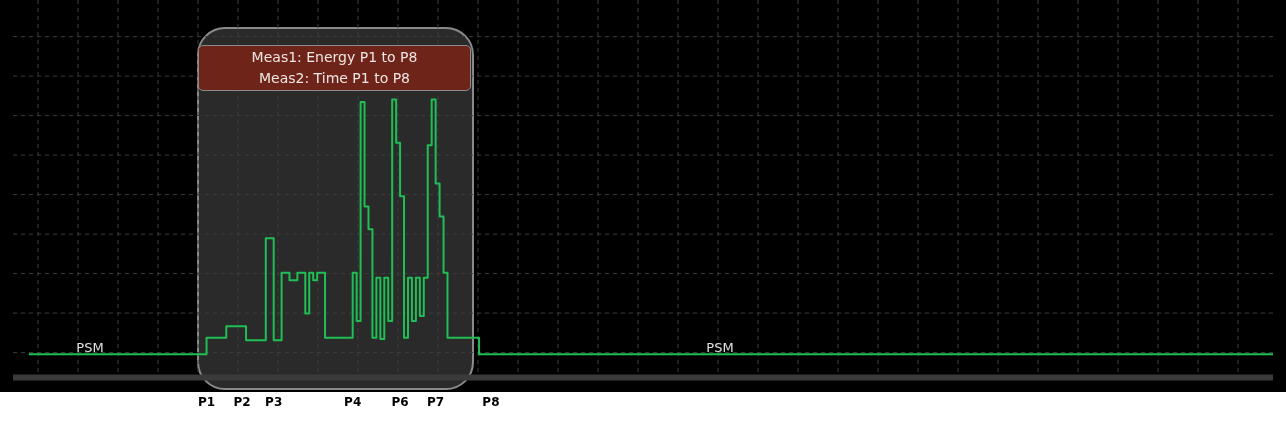  What do you see at coordinates (334, 68) in the screenshot?
I see `caption-box: Meas1: Energy P1 to P8 Meas2: Time P1 to P8` at bounding box center [334, 68].